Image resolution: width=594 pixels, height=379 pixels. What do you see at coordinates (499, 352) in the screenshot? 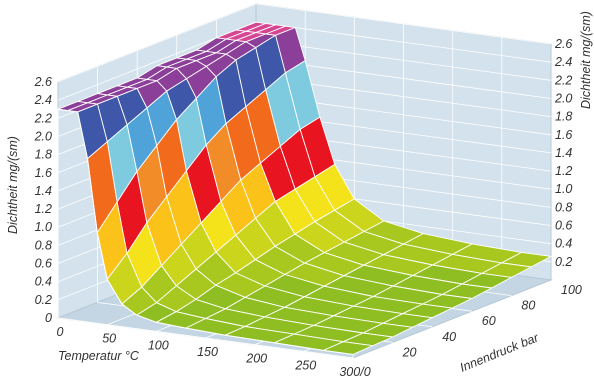
I see `y-axis-label: Innendruck bar` at bounding box center [499, 352].